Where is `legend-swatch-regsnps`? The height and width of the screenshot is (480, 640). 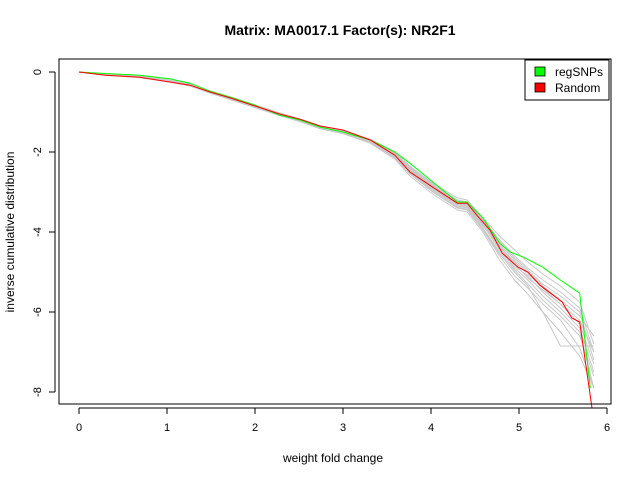 legend-swatch-regsnps is located at coordinates (540, 71).